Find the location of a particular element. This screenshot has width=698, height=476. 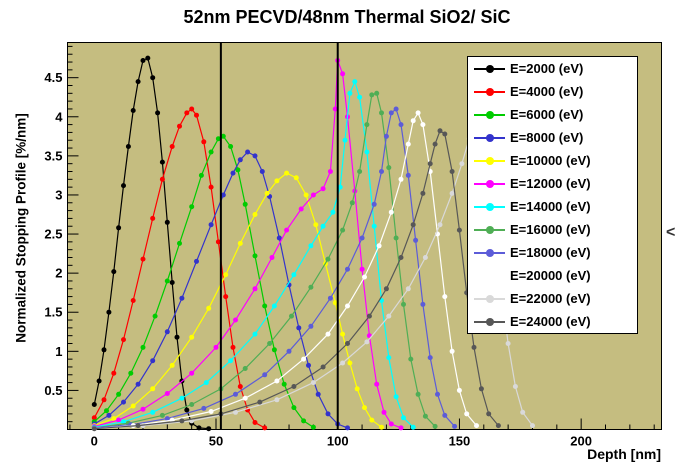

legend-entry: E=20000 (eV) is located at coordinates (552, 275).